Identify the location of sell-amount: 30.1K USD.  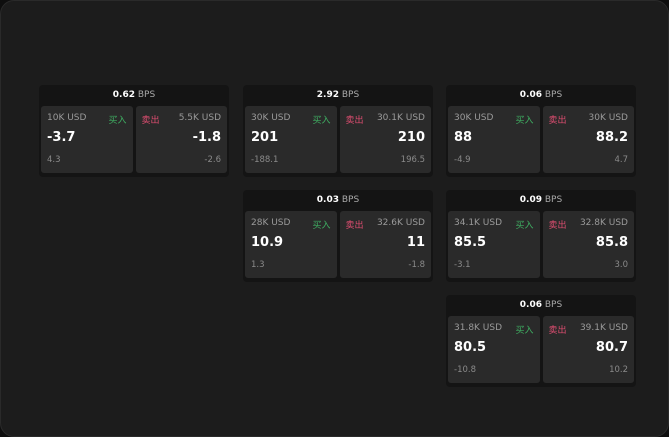
(400, 118).